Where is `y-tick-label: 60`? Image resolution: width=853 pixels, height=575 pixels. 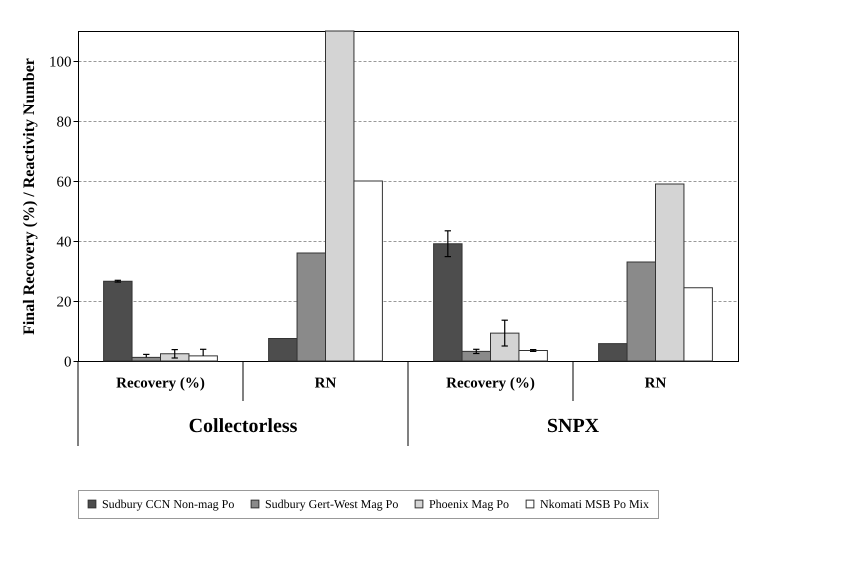 y-tick-label: 60 is located at coordinates (64, 182).